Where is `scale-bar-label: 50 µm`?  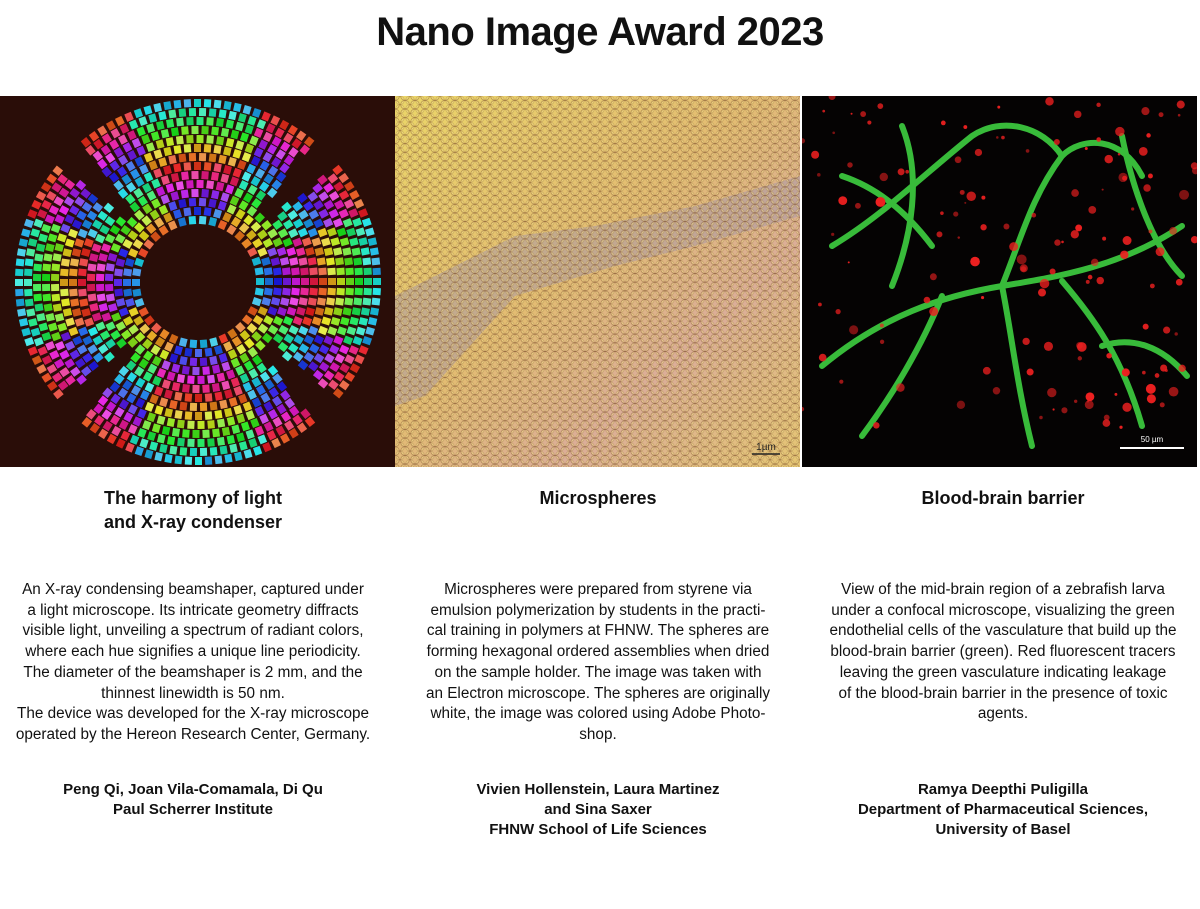
scale-bar-label: 50 µm is located at coordinates (1152, 439).